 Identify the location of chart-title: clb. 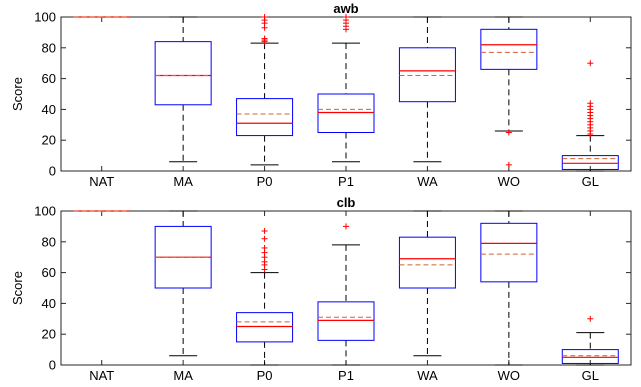
(346, 202).